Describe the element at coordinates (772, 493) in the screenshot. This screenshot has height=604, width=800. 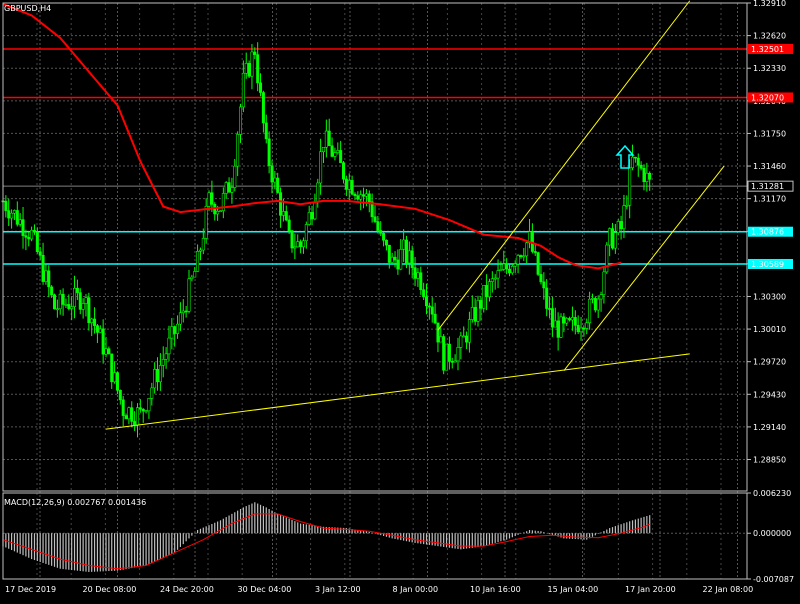
I see `macd-tick-label: 0.006230` at that location.